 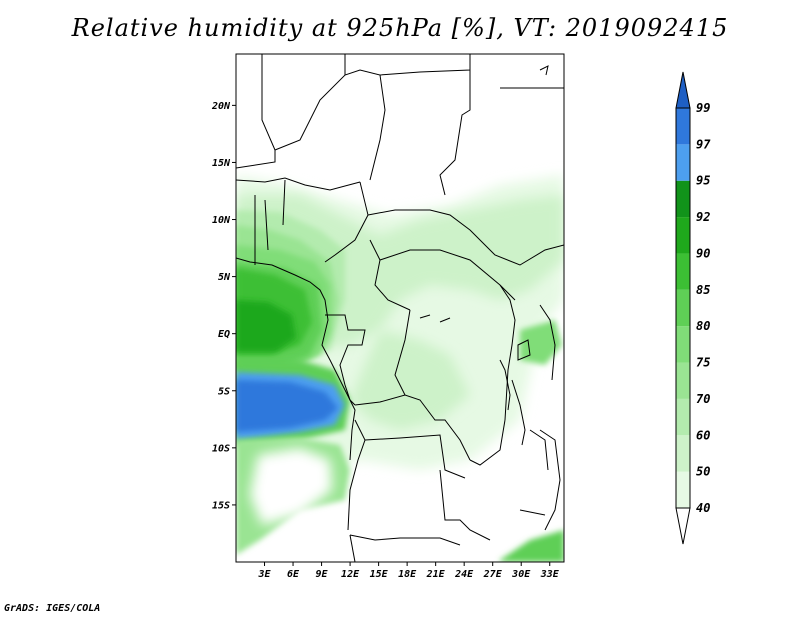 What do you see at coordinates (683, 90) in the screenshot?
I see `colorbar-max-triangle` at bounding box center [683, 90].